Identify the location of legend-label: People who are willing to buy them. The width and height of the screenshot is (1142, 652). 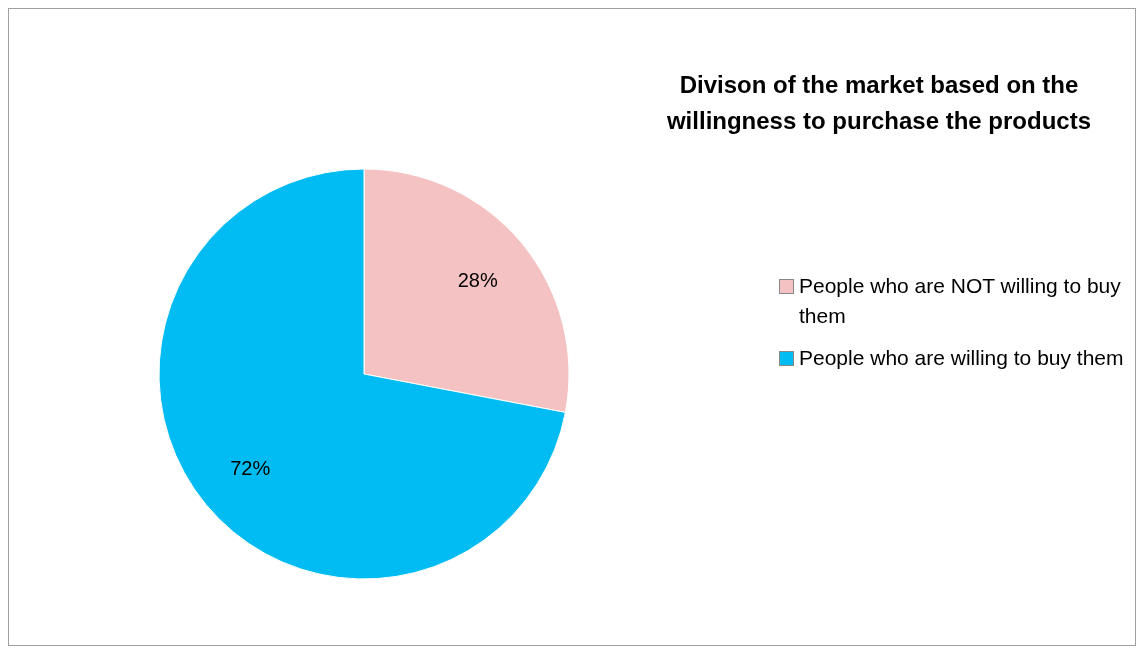
(961, 358).